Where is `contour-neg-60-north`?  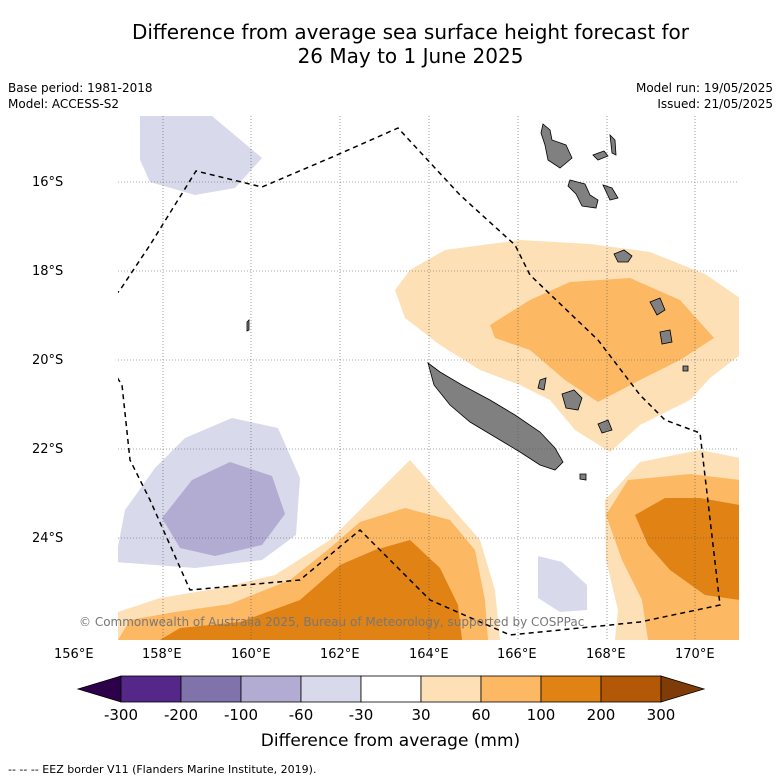
contour-neg-60-north is located at coordinates (201, 155).